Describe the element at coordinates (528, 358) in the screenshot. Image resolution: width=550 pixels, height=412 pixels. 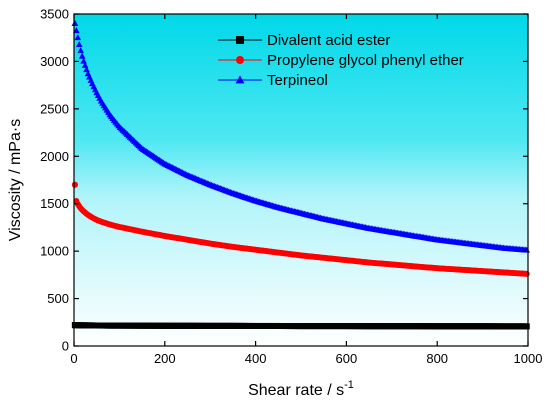
I see `x-tick-label: 1000` at that location.